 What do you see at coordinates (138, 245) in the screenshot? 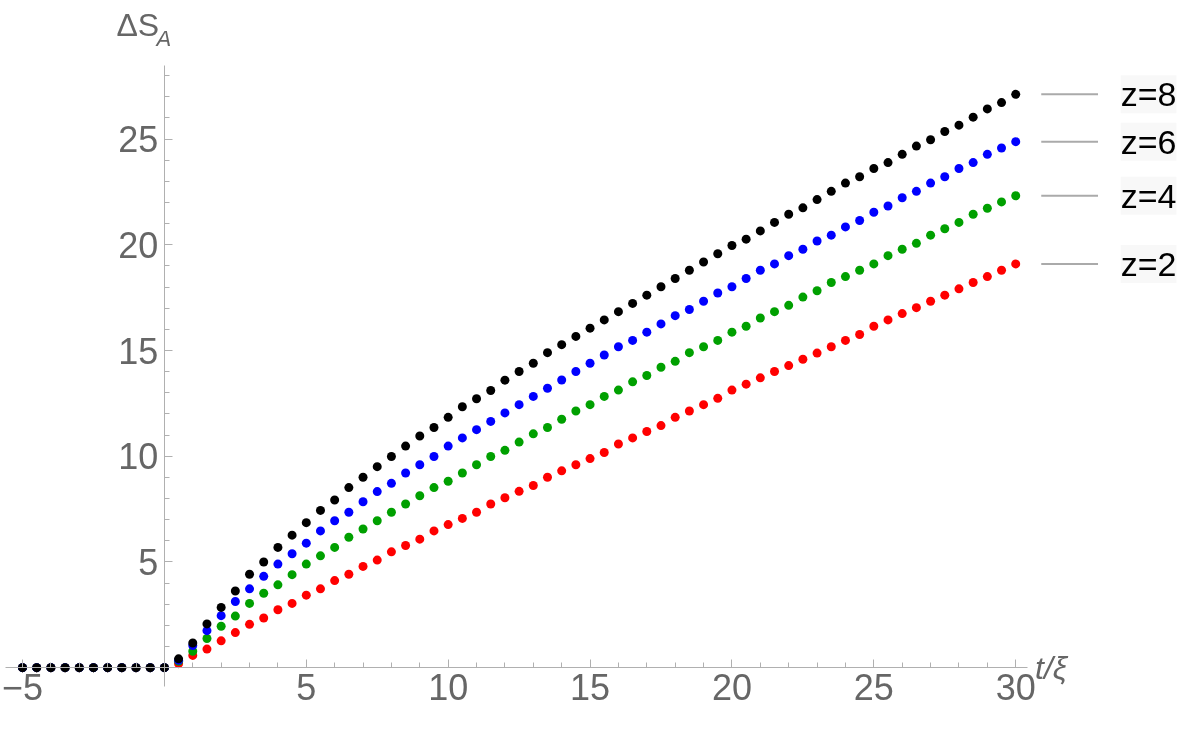
I see `y-tick-label: 20` at bounding box center [138, 245].